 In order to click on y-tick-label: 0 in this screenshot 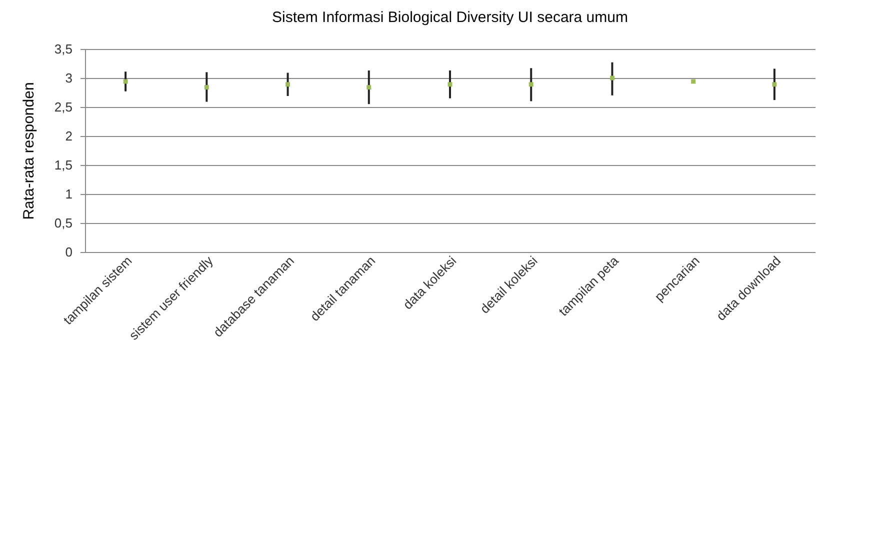, I will do `click(68, 252)`.